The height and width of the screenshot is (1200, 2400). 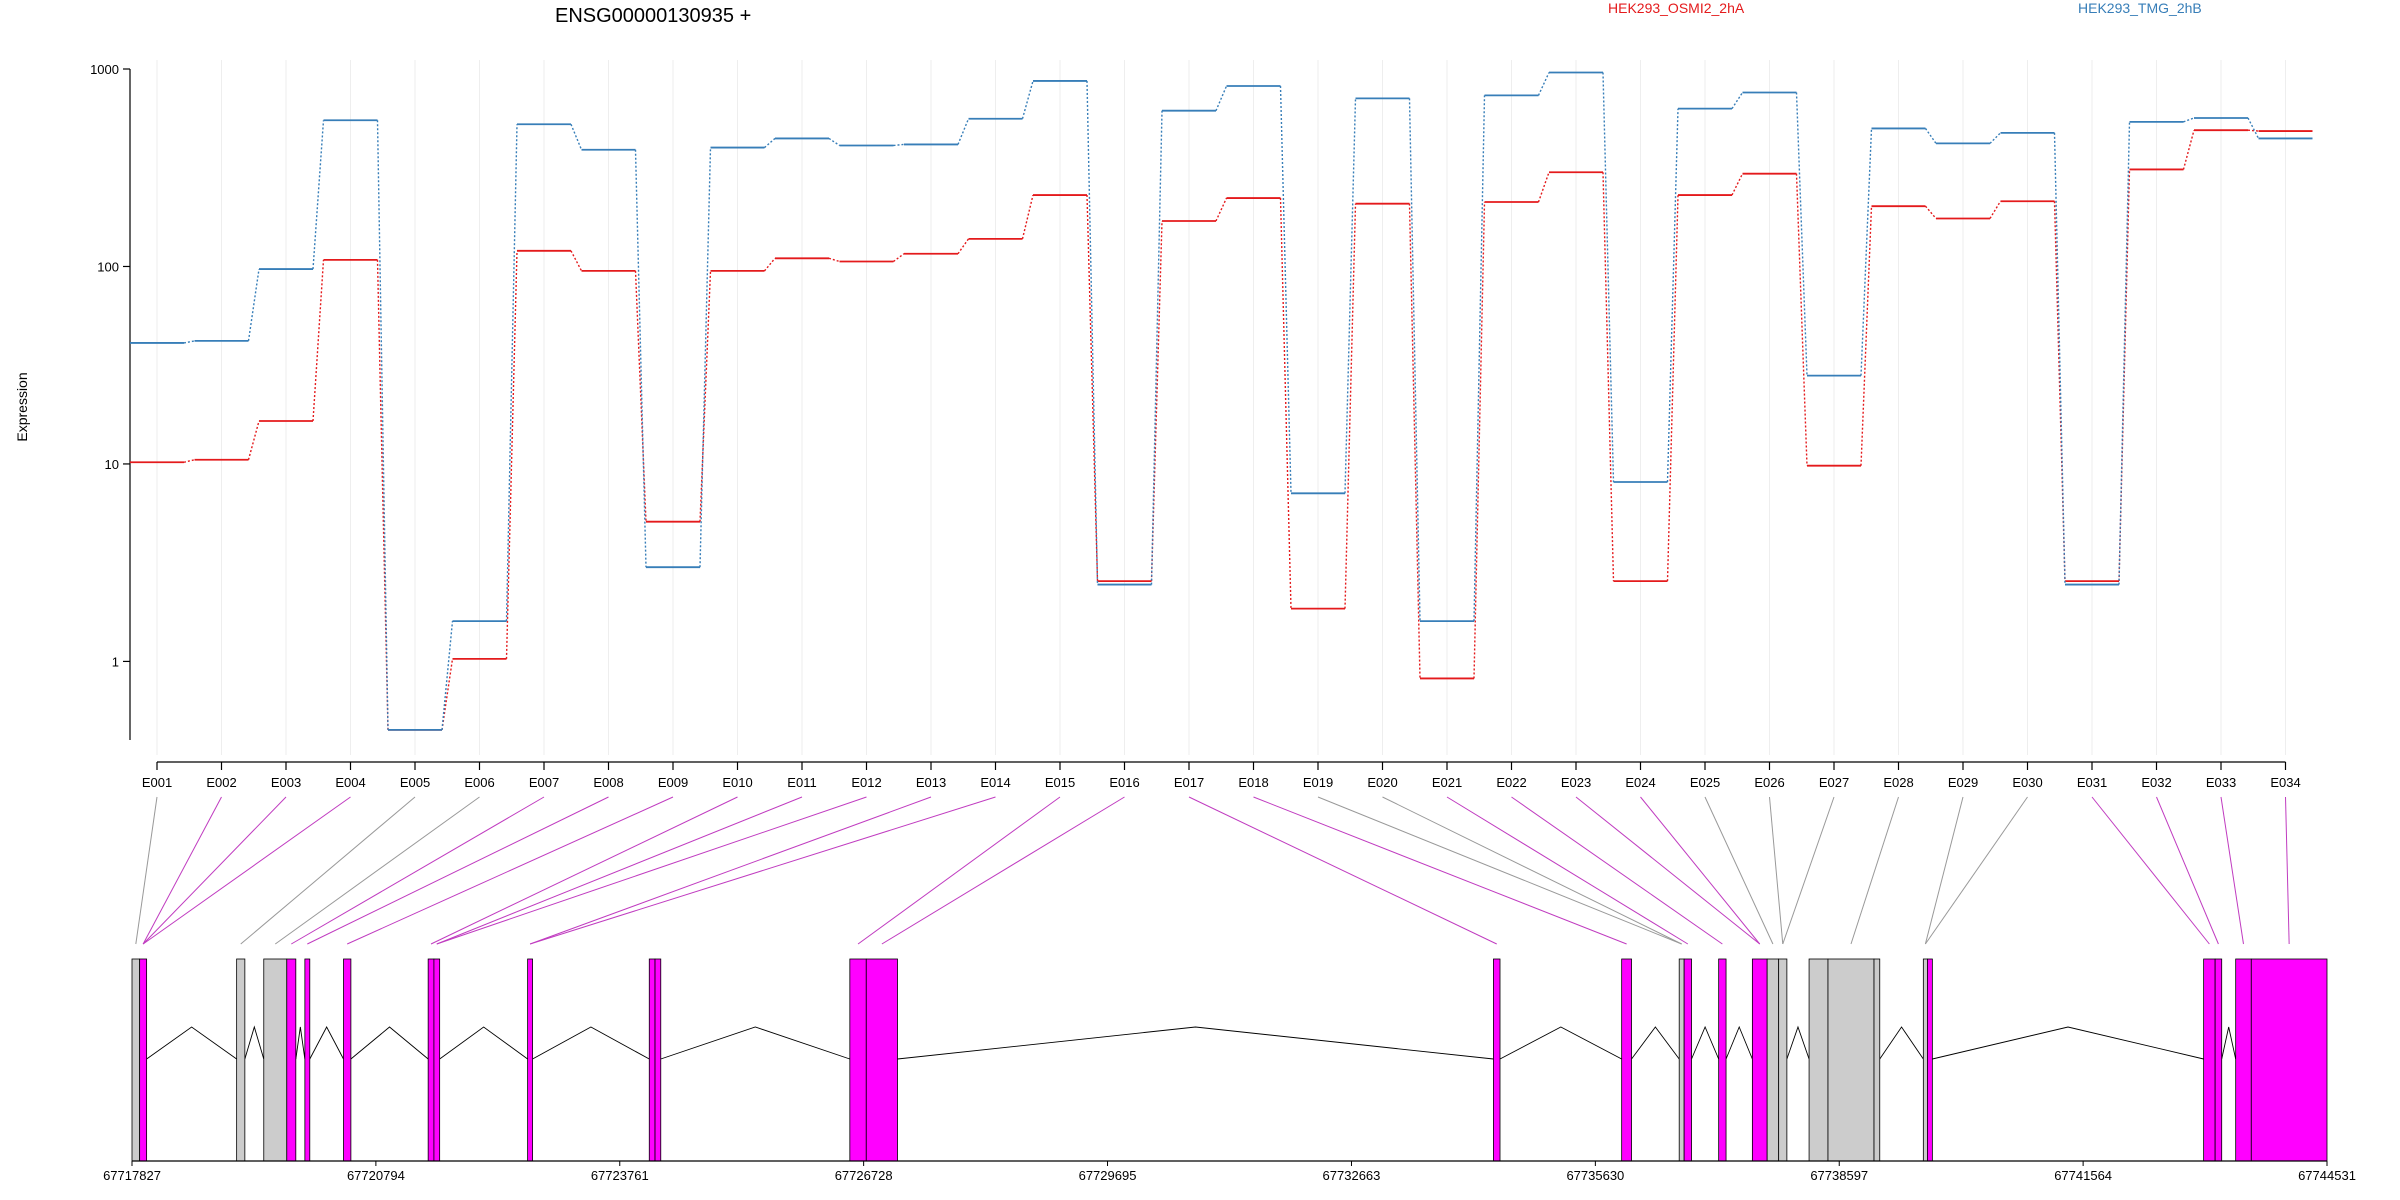 What do you see at coordinates (1576, 782) in the screenshot?
I see `x-tick-label: E023` at bounding box center [1576, 782].